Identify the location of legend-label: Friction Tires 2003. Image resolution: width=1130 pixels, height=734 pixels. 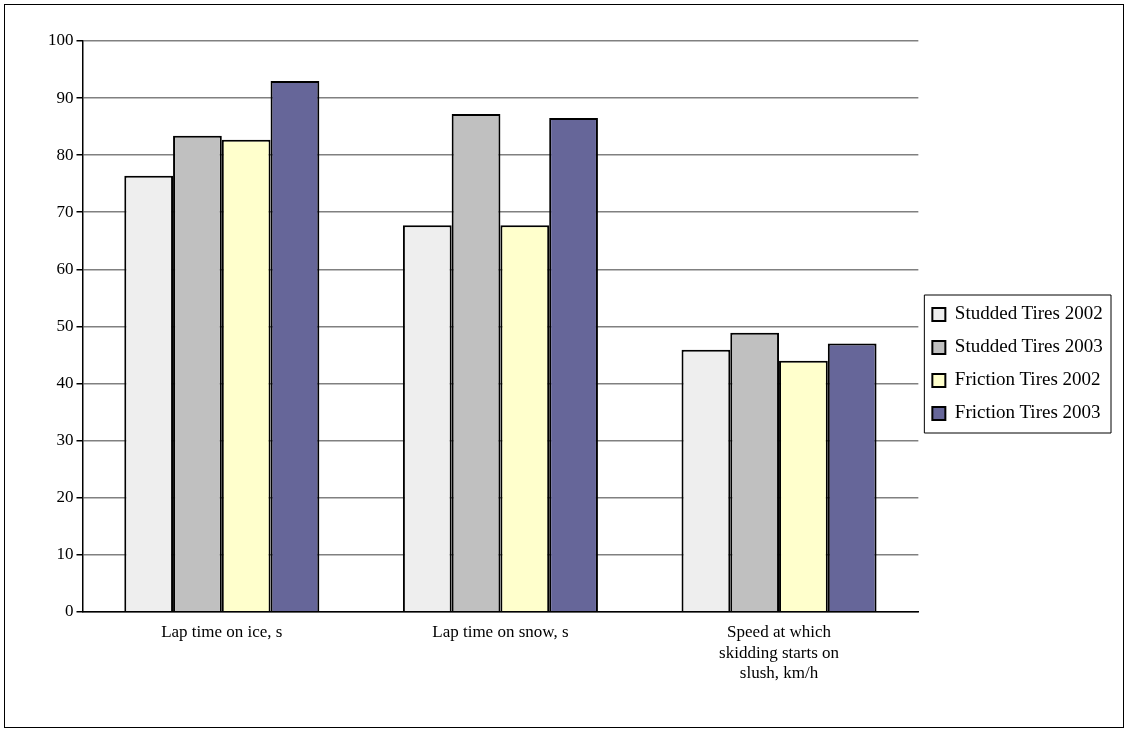
(1027, 412).